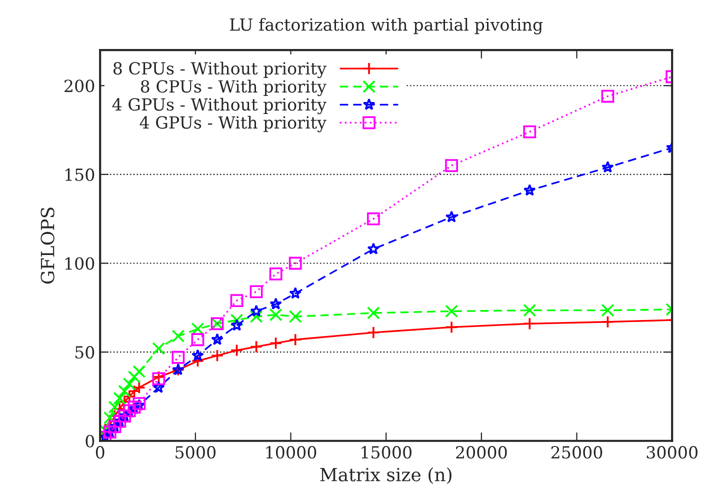 Image resolution: width=715 pixels, height=501 pixels. I want to click on x-axis-title: Matrix size (n), so click(386, 475).